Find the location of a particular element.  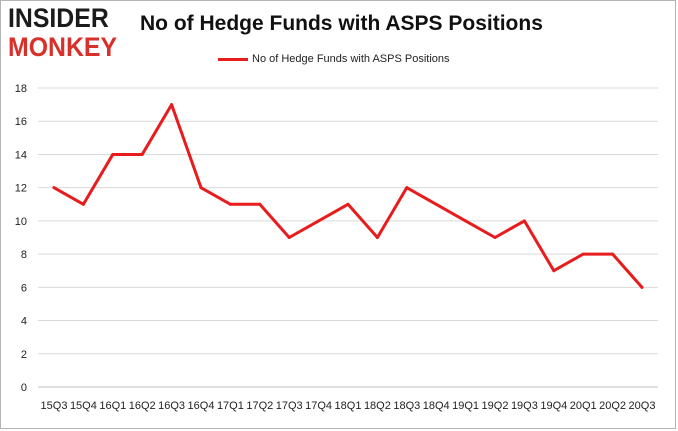

y-tick-label: 16 is located at coordinates (21, 122).